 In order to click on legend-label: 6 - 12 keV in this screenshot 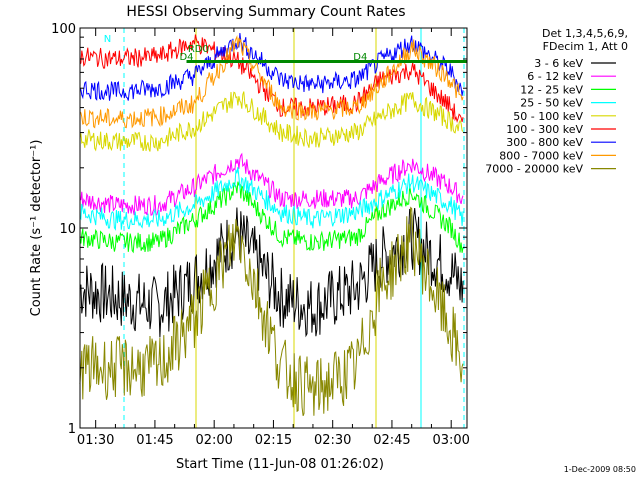, I will do `click(555, 76)`.